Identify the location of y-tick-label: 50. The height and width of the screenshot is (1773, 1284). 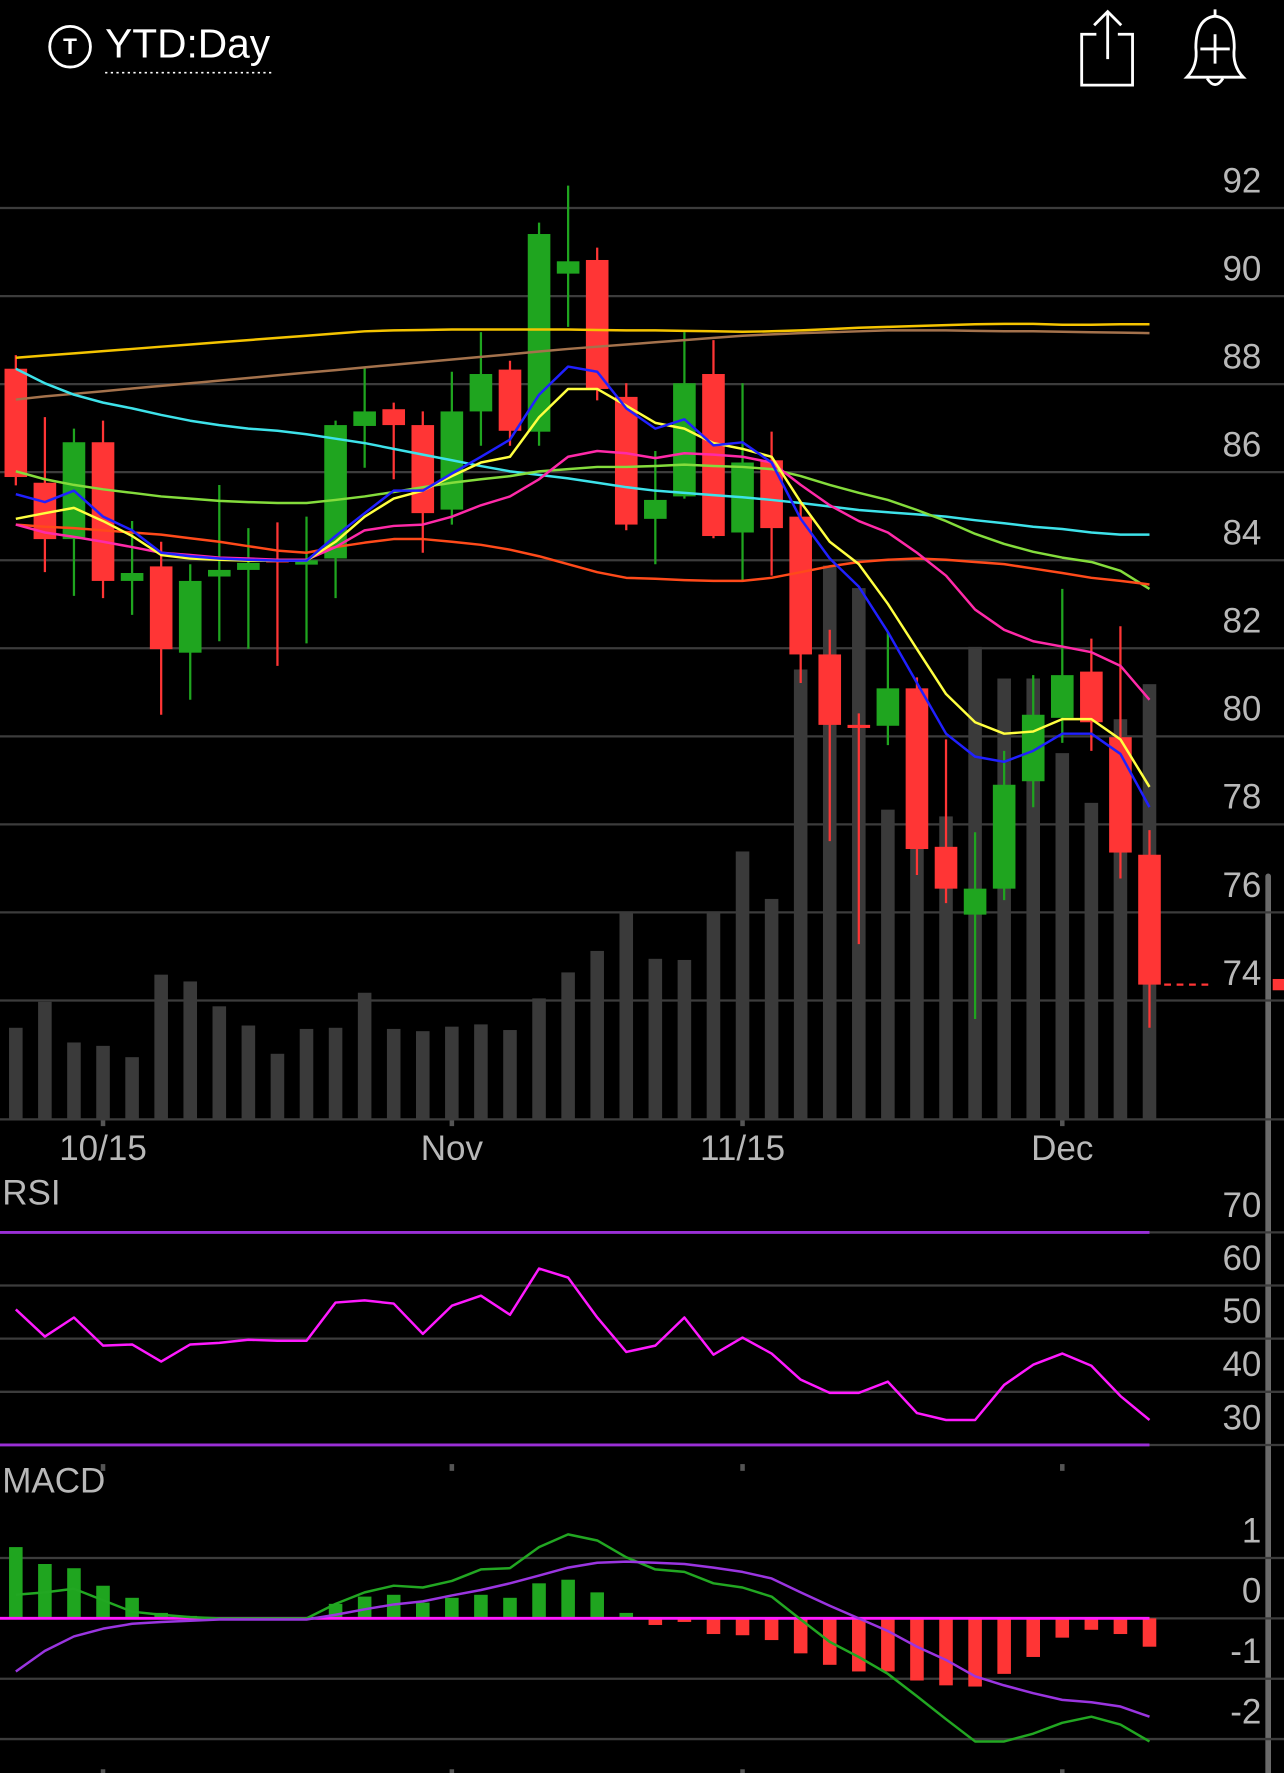
(1241, 1311).